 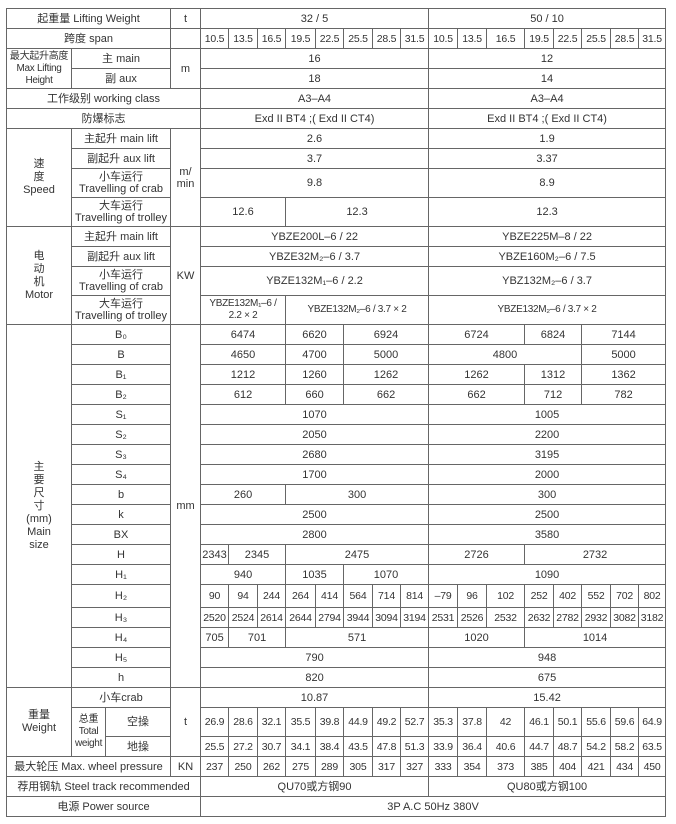 What do you see at coordinates (315, 334) in the screenshot?
I see `value-cell: 6620` at bounding box center [315, 334].